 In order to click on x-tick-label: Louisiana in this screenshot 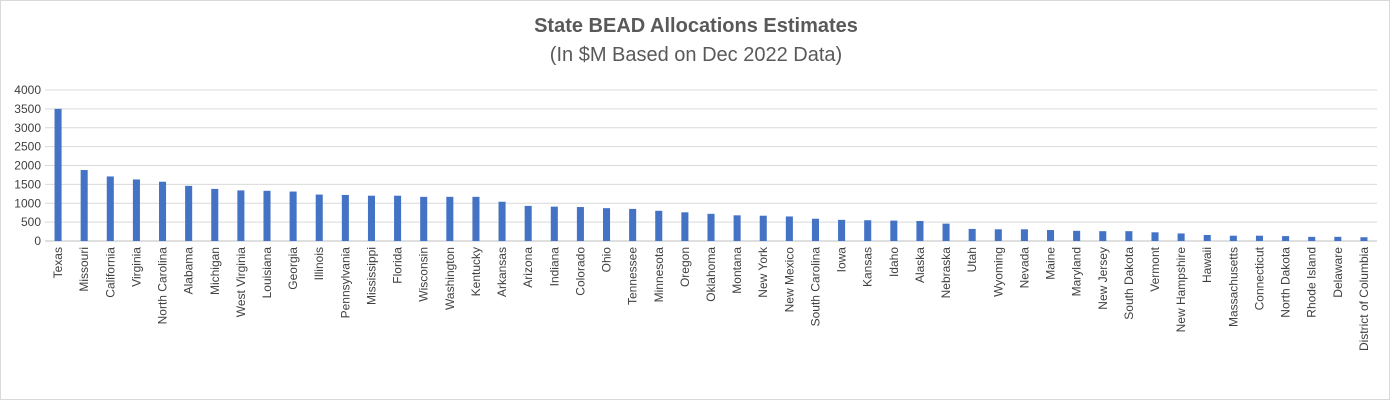, I will do `click(267, 273)`.